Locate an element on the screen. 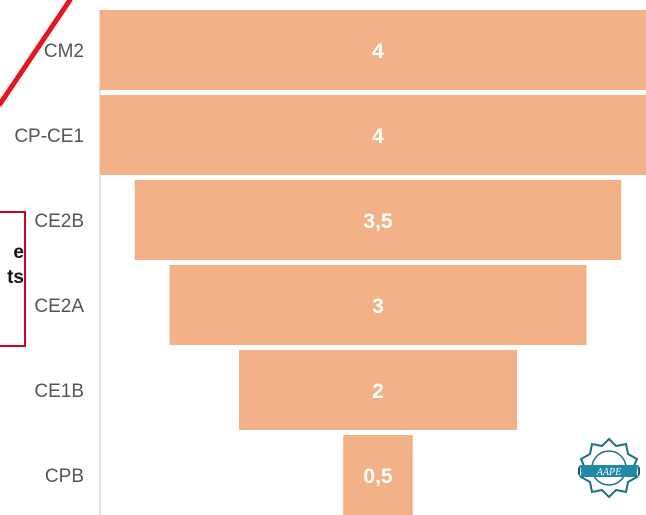 This screenshot has height=515, width=646. category-label-cp-ce1: CP-CE1 is located at coordinates (49, 136).